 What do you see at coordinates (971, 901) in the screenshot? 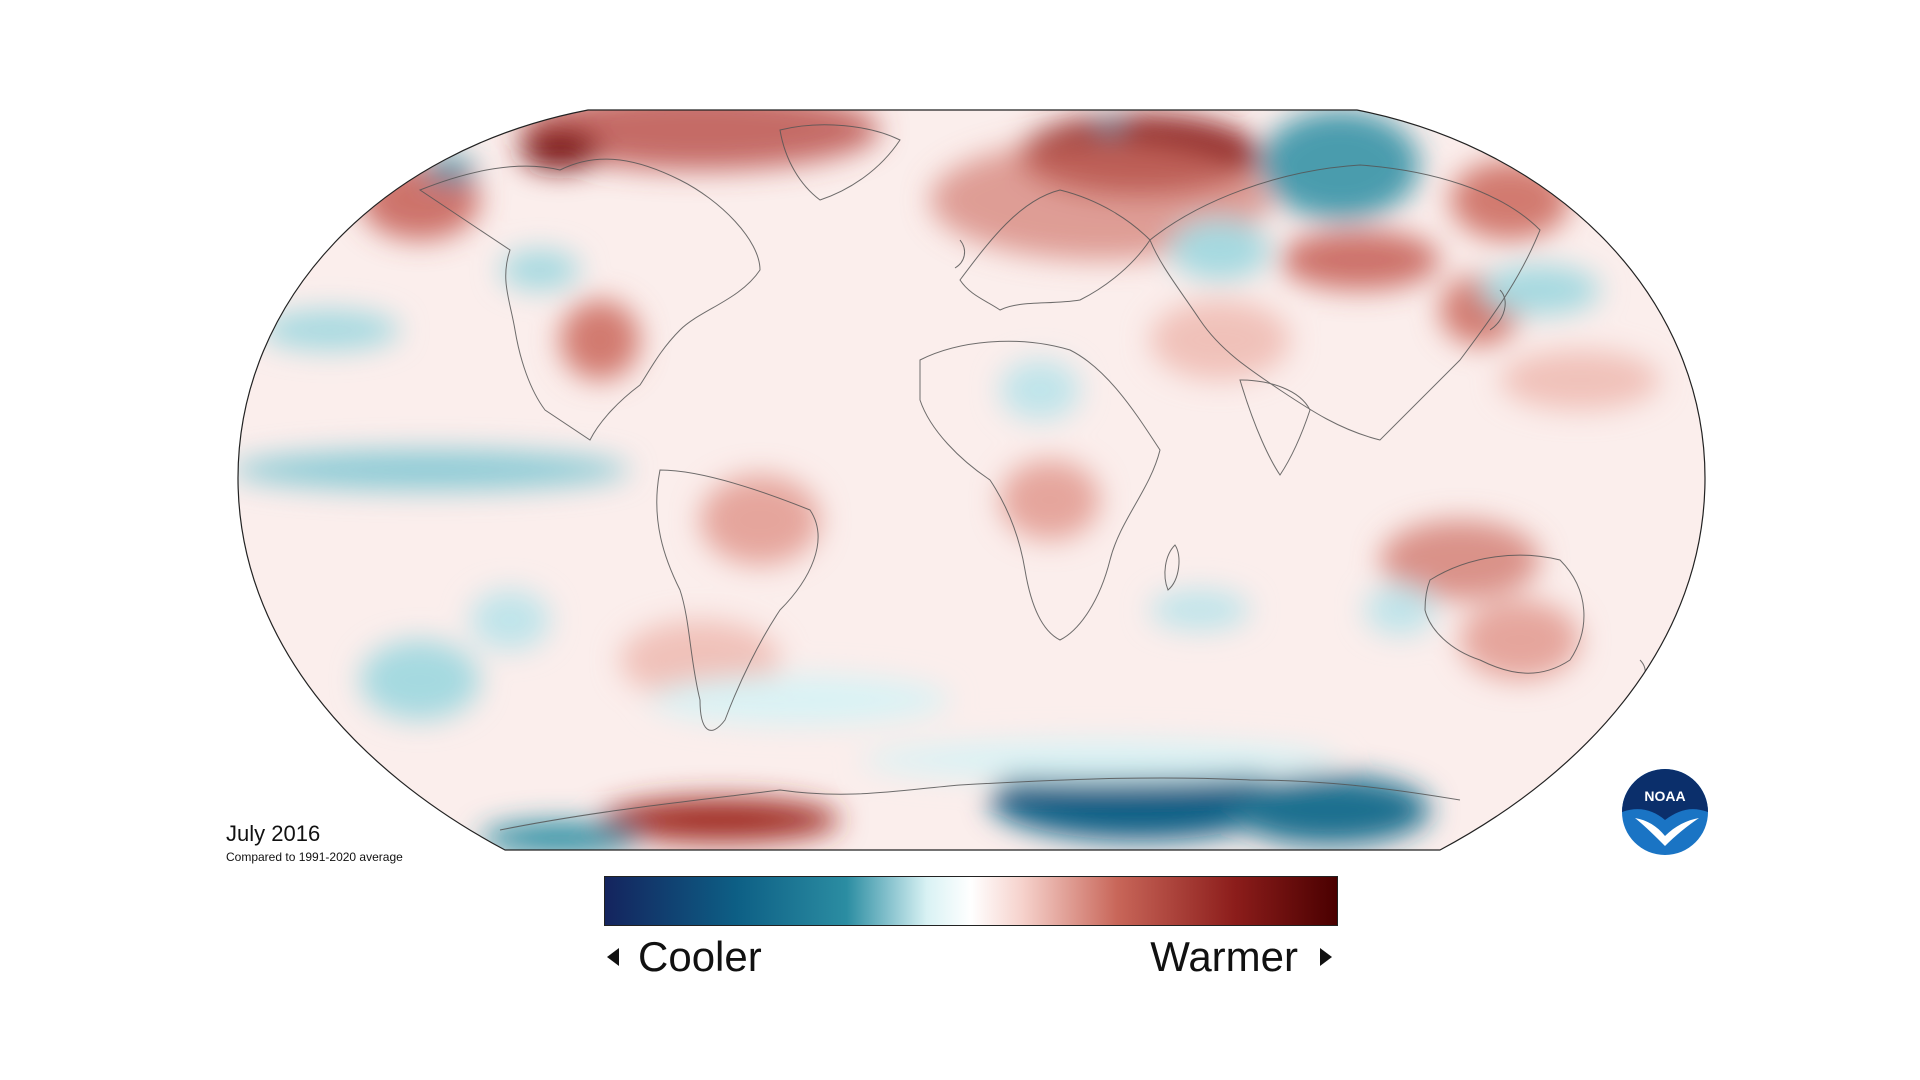
I see `colorbar` at bounding box center [971, 901].